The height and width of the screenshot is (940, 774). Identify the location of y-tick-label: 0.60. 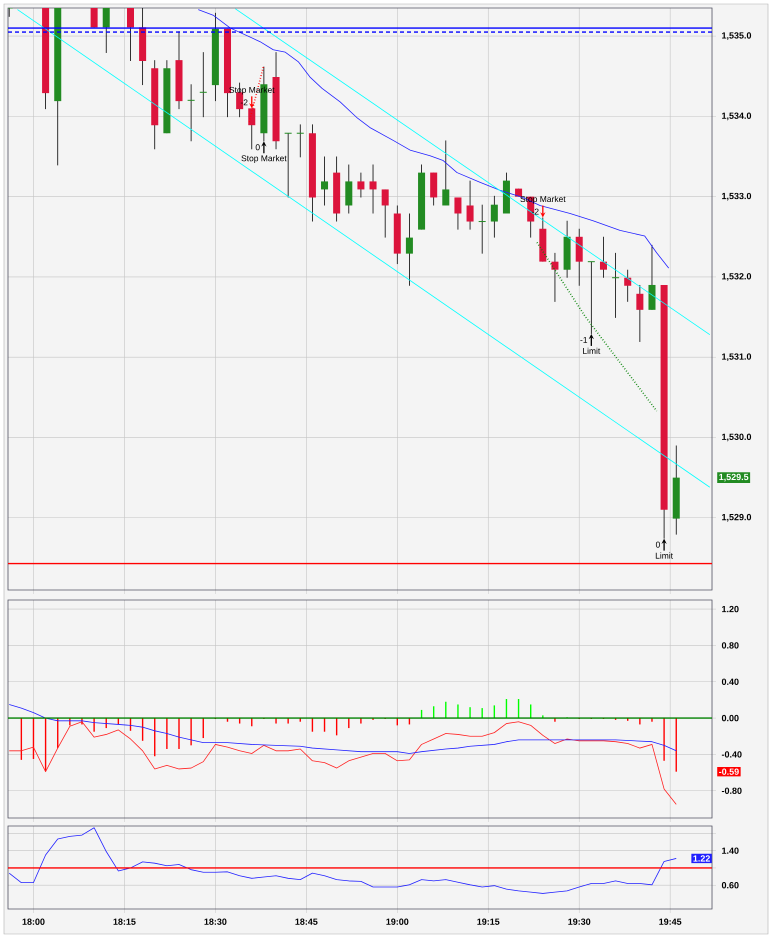
(730, 885).